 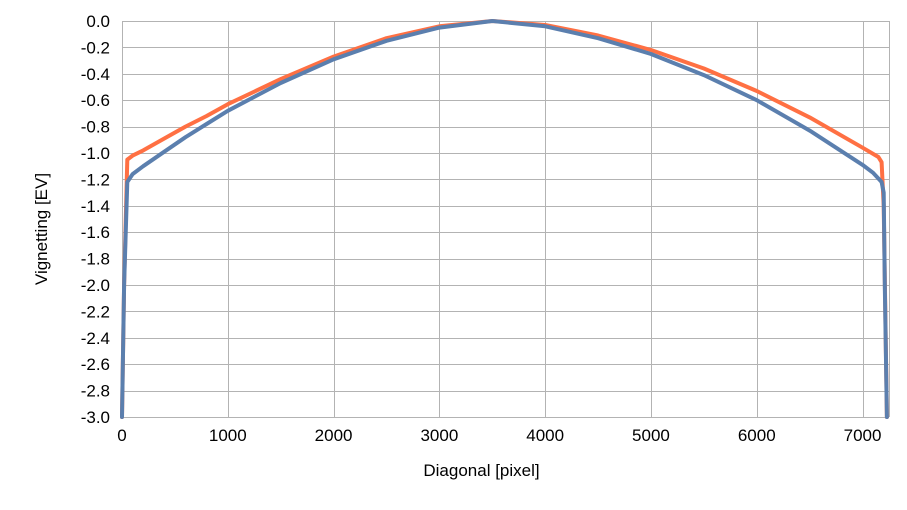 I want to click on x-axis-tick-labels: 0 1000 2000 3000 4000 5000 6000 7000, so click(x=499, y=435).